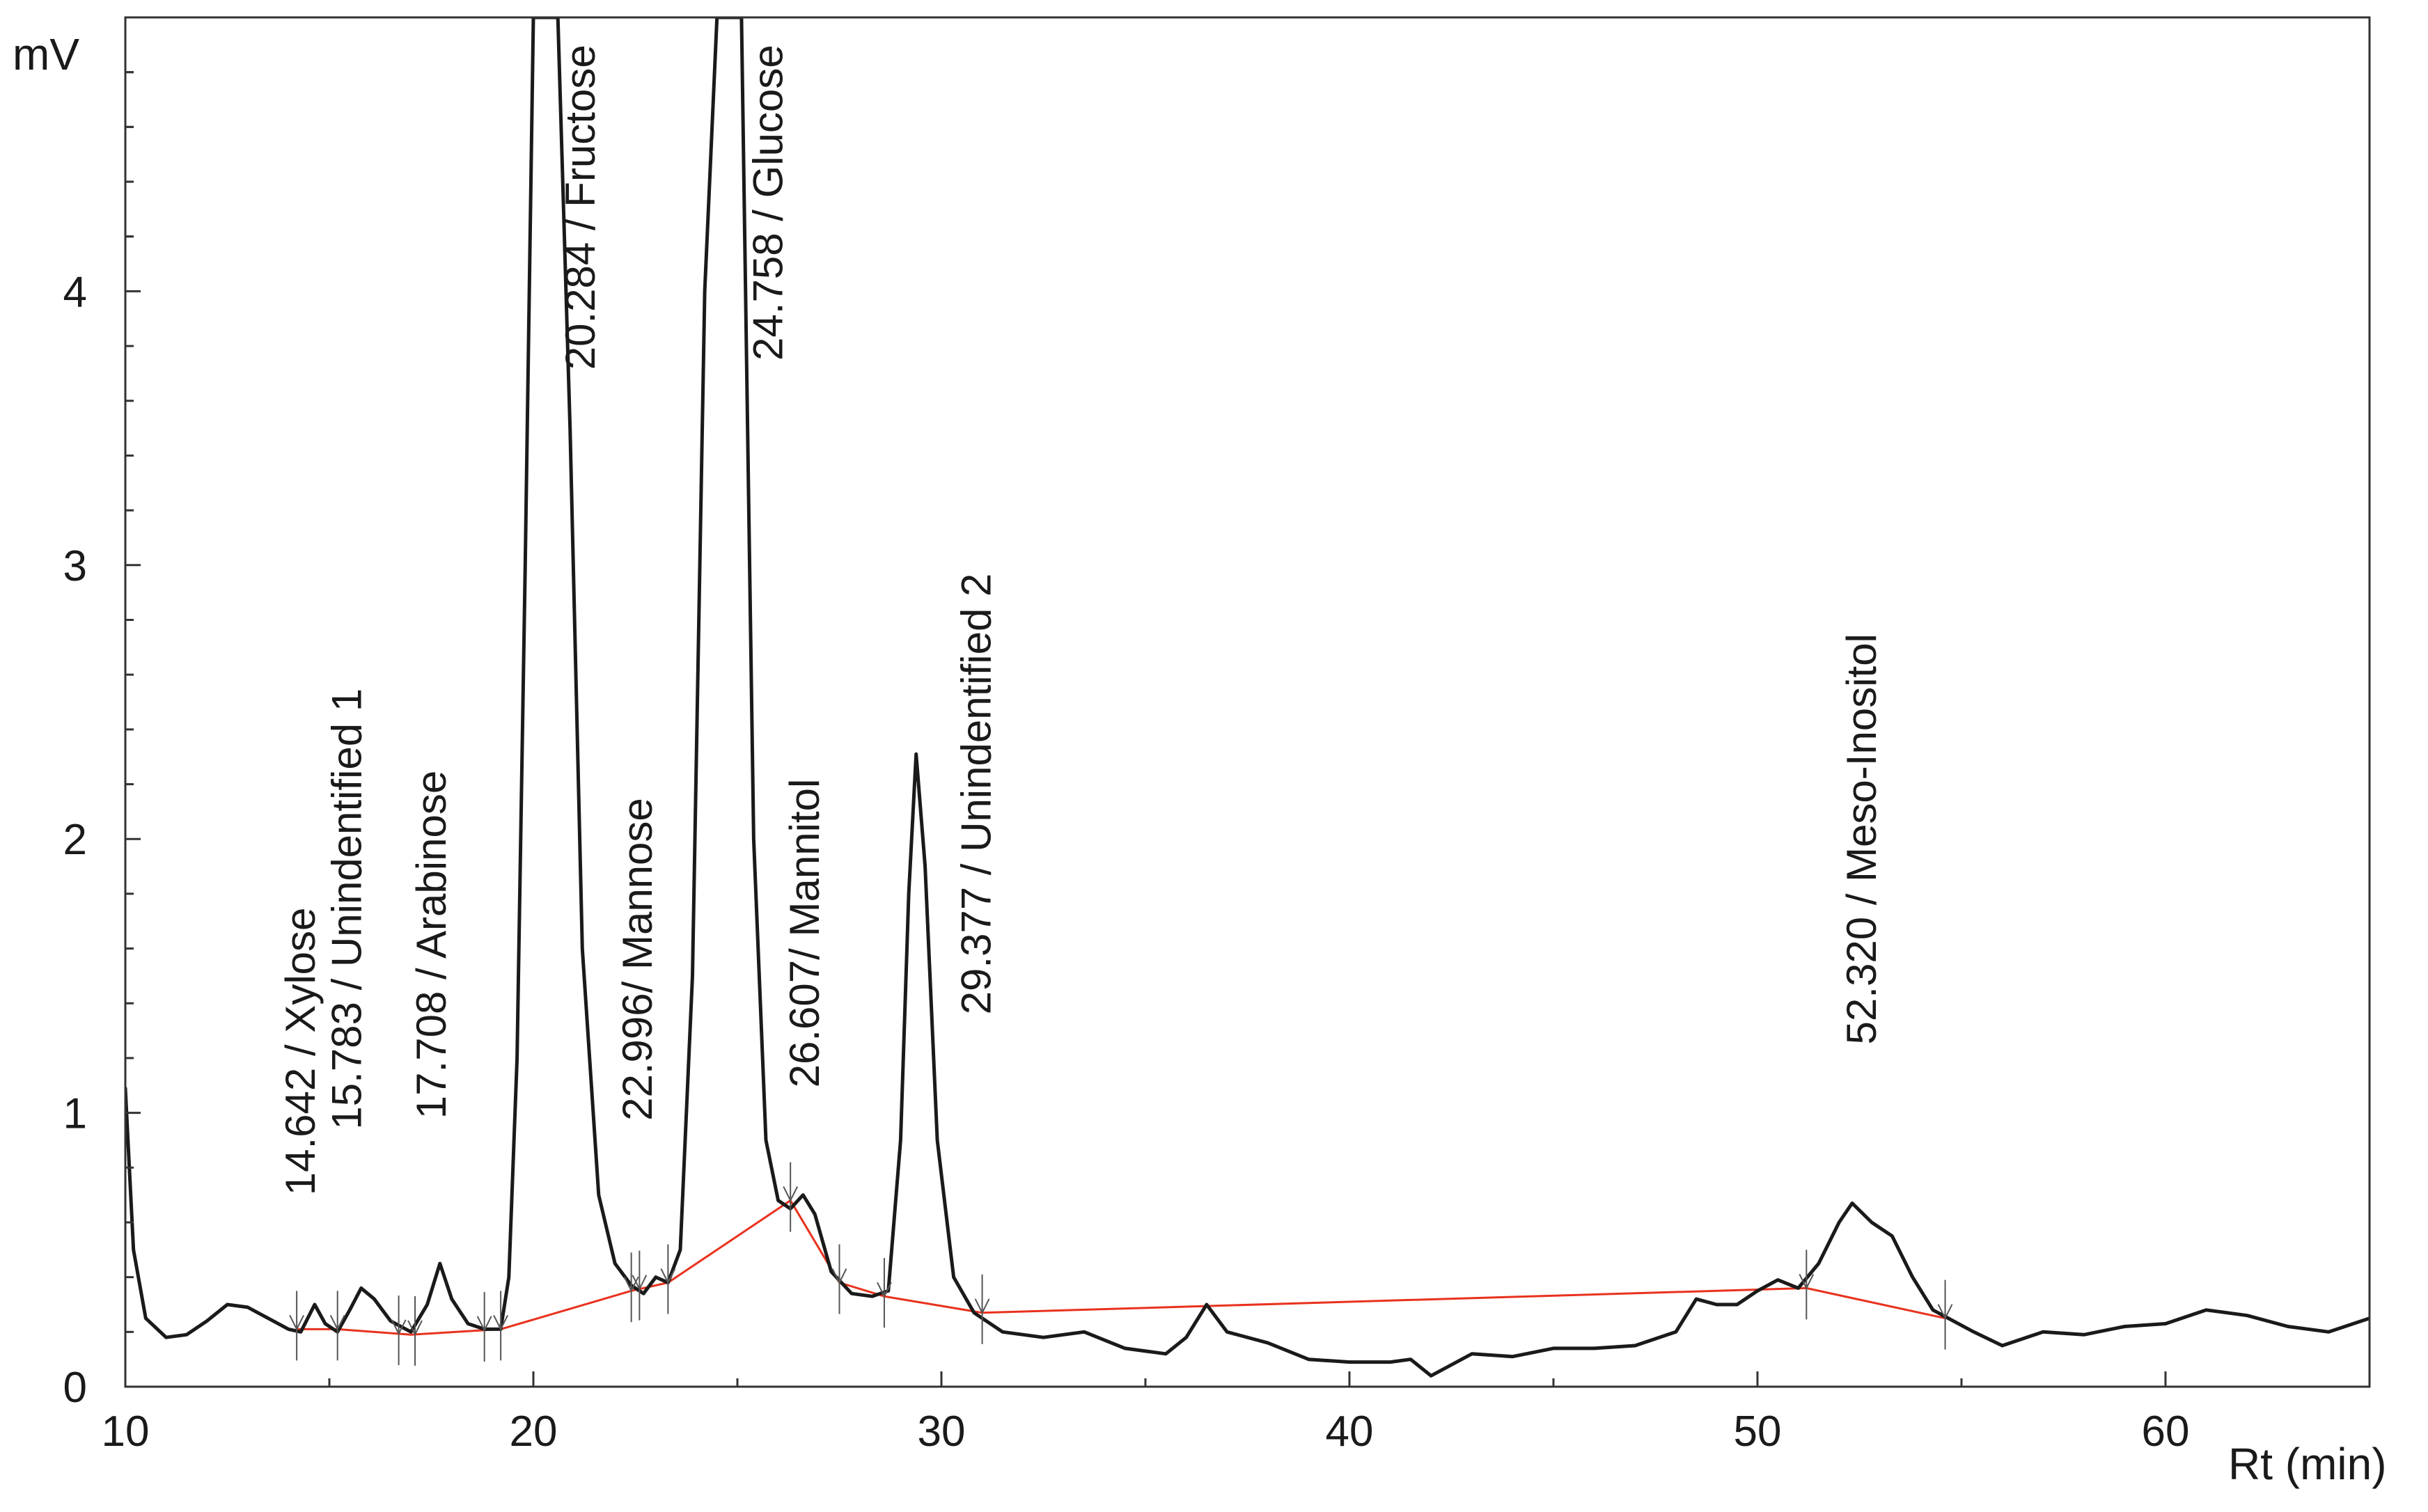  I want to click on x-tick-label: 40, so click(1350, 1432).